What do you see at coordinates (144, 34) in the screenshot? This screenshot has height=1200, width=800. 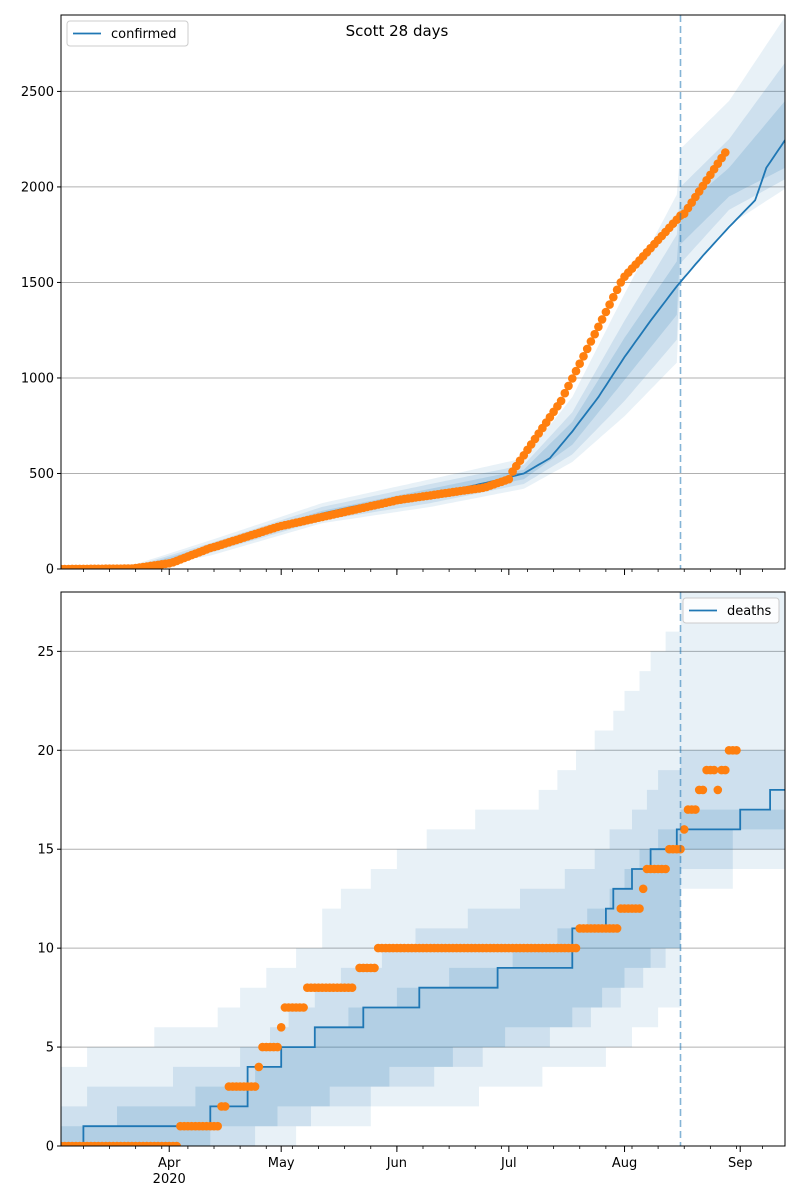 I see `legend-label: confirmed` at bounding box center [144, 34].